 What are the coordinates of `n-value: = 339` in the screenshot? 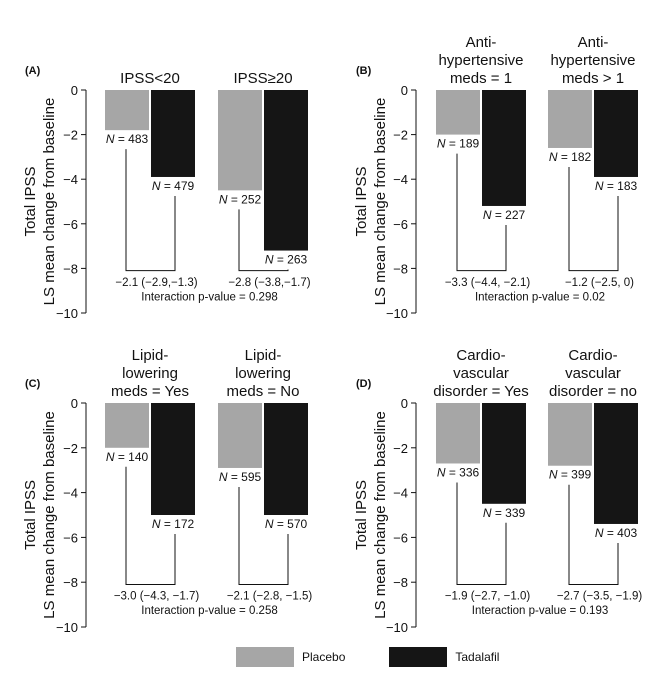 It's located at (508, 513).